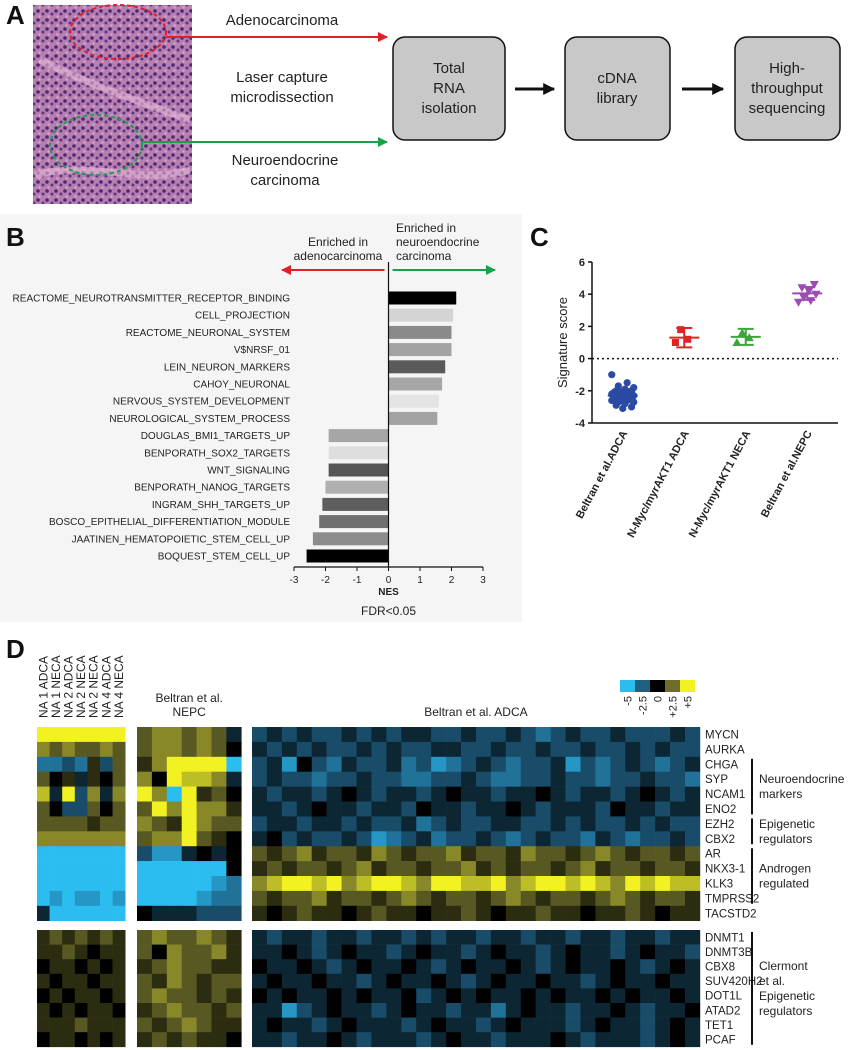 The height and width of the screenshot is (1050, 851). I want to click on gene-set-label: CAHOY_NEURONAL, so click(241, 385).